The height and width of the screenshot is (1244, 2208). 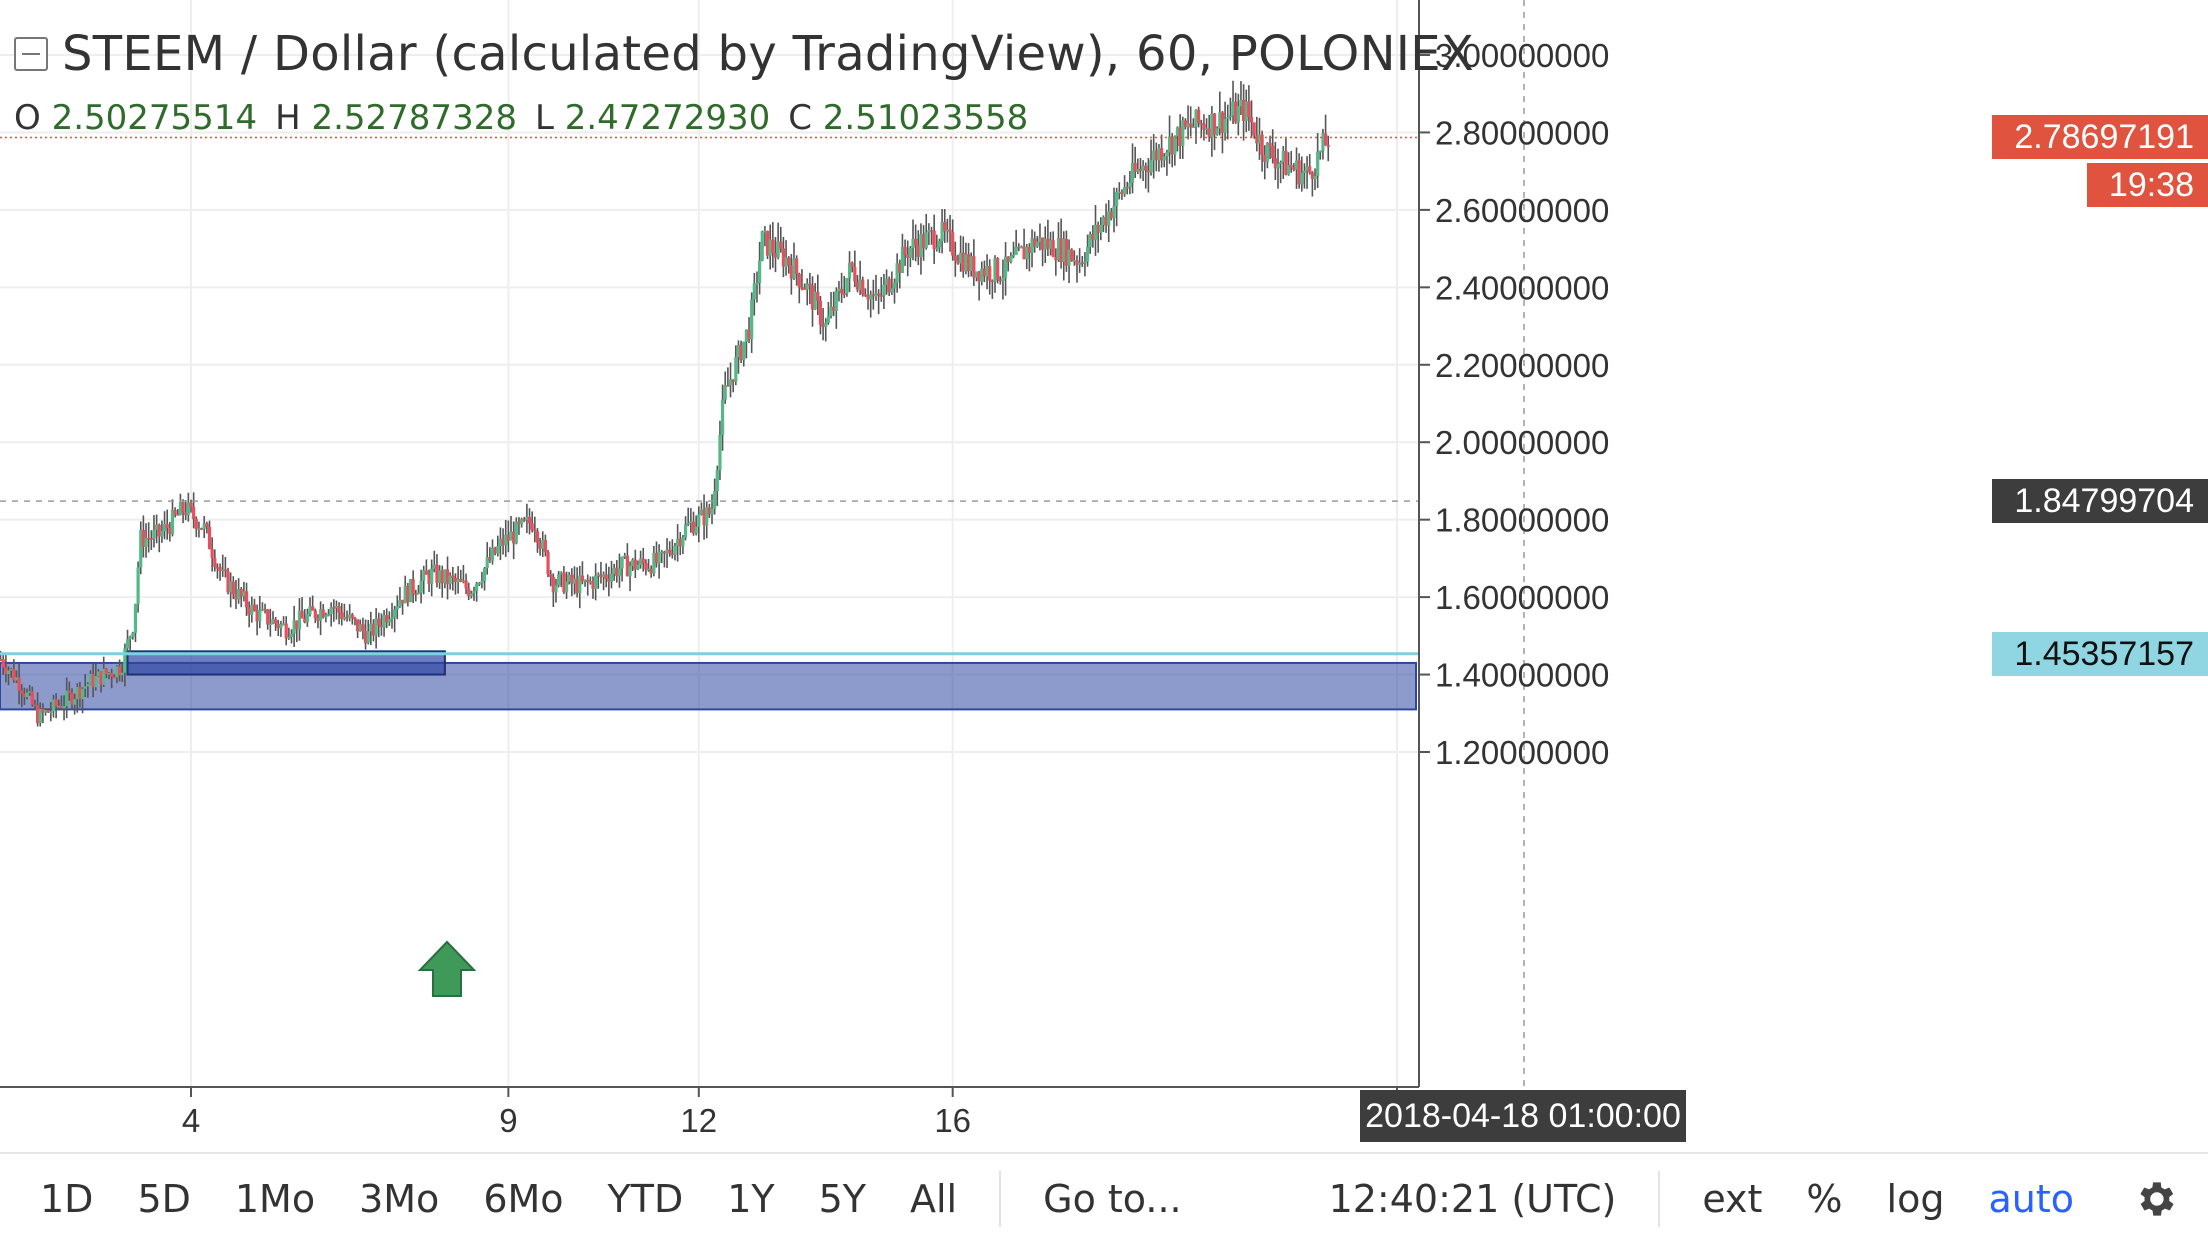 I want to click on time-axis: 49121623, so click(x=709, y=1112).